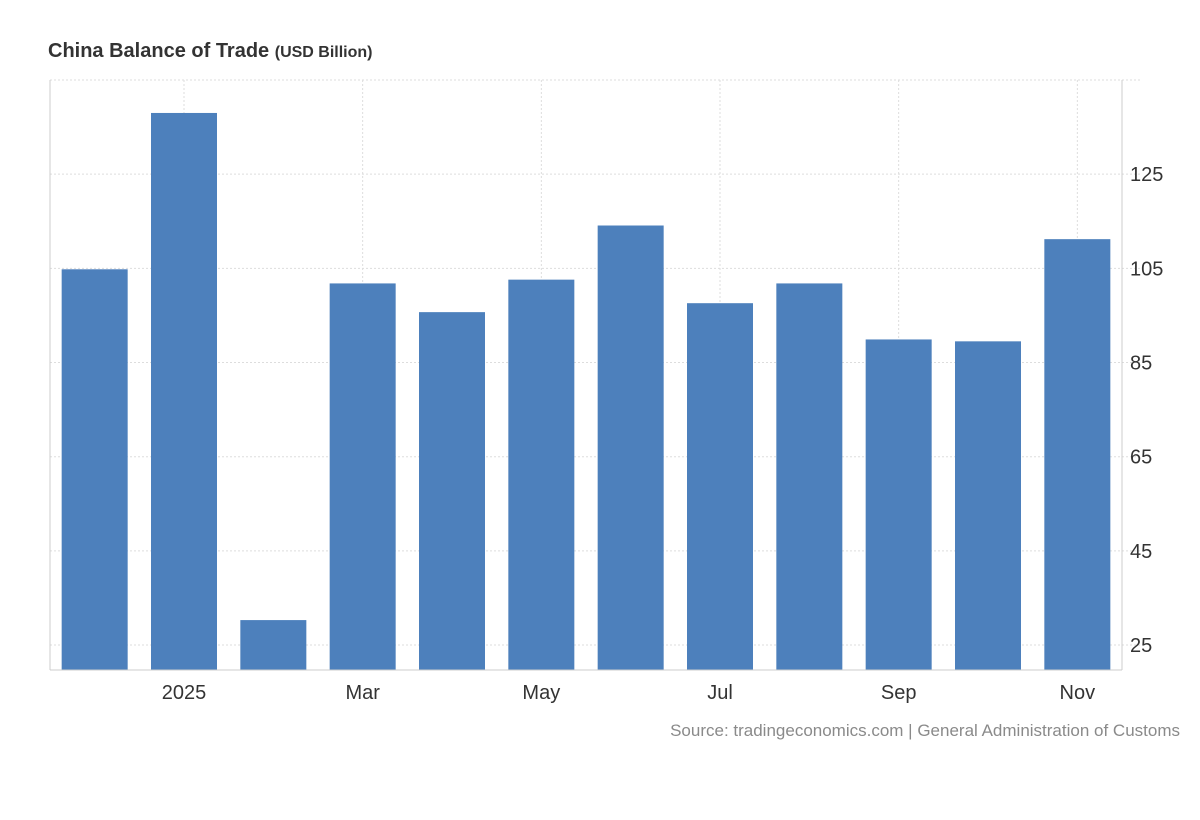 Image resolution: width=1200 pixels, height=820 pixels. Describe the element at coordinates (1146, 269) in the screenshot. I see `y-tick-label: 105` at that location.